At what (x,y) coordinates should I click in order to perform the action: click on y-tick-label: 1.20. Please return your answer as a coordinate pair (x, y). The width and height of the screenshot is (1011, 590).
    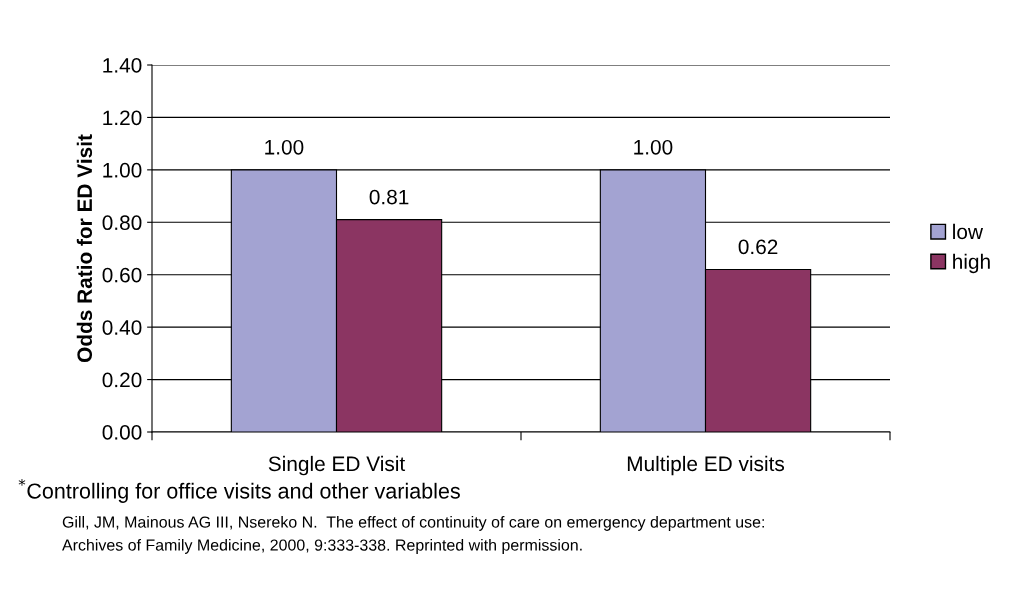
    Looking at the image, I should click on (122, 118).